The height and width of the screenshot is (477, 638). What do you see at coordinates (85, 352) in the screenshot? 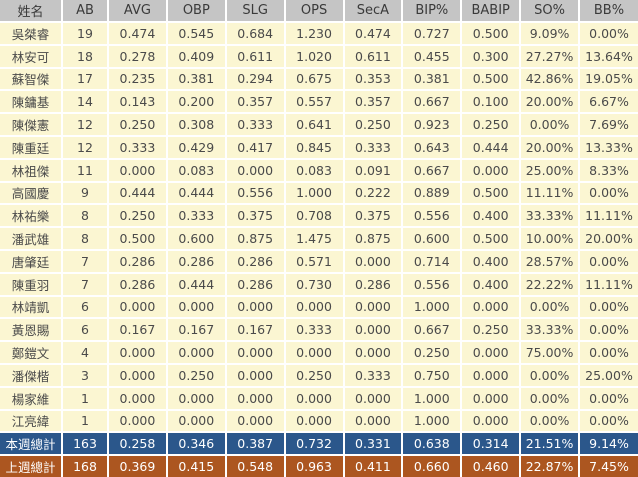
I see `stat-value: 4` at bounding box center [85, 352].